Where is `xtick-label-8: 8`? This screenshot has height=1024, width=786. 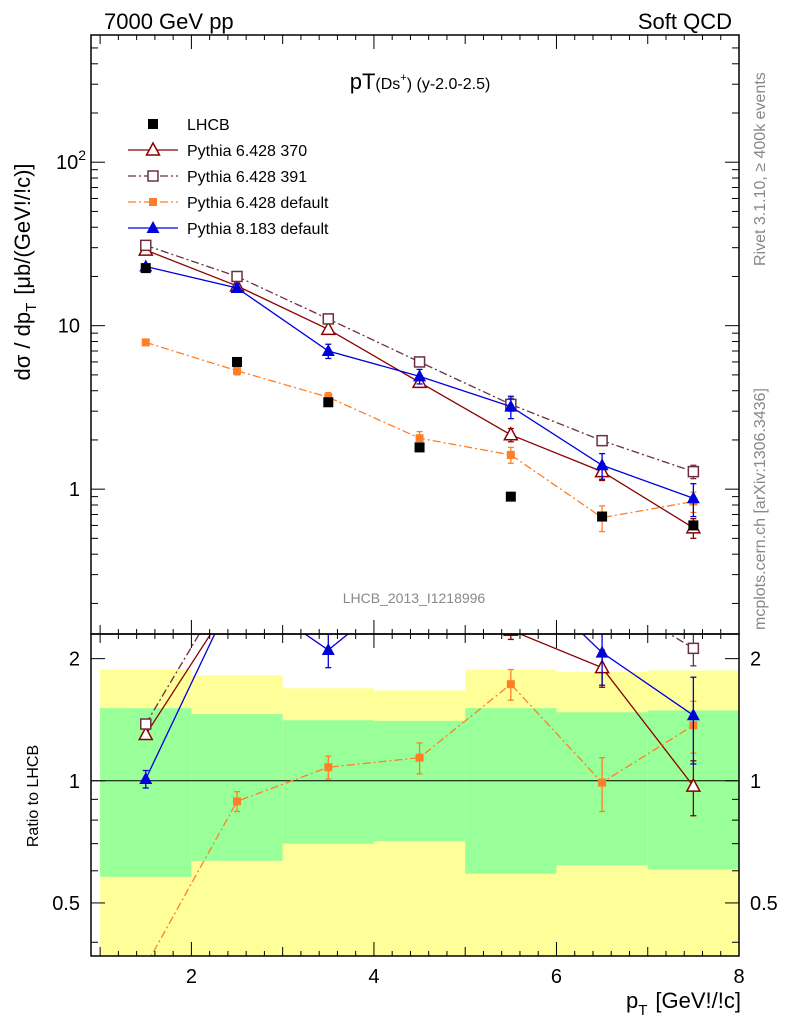
xtick-label-8: 8 is located at coordinates (738, 977).